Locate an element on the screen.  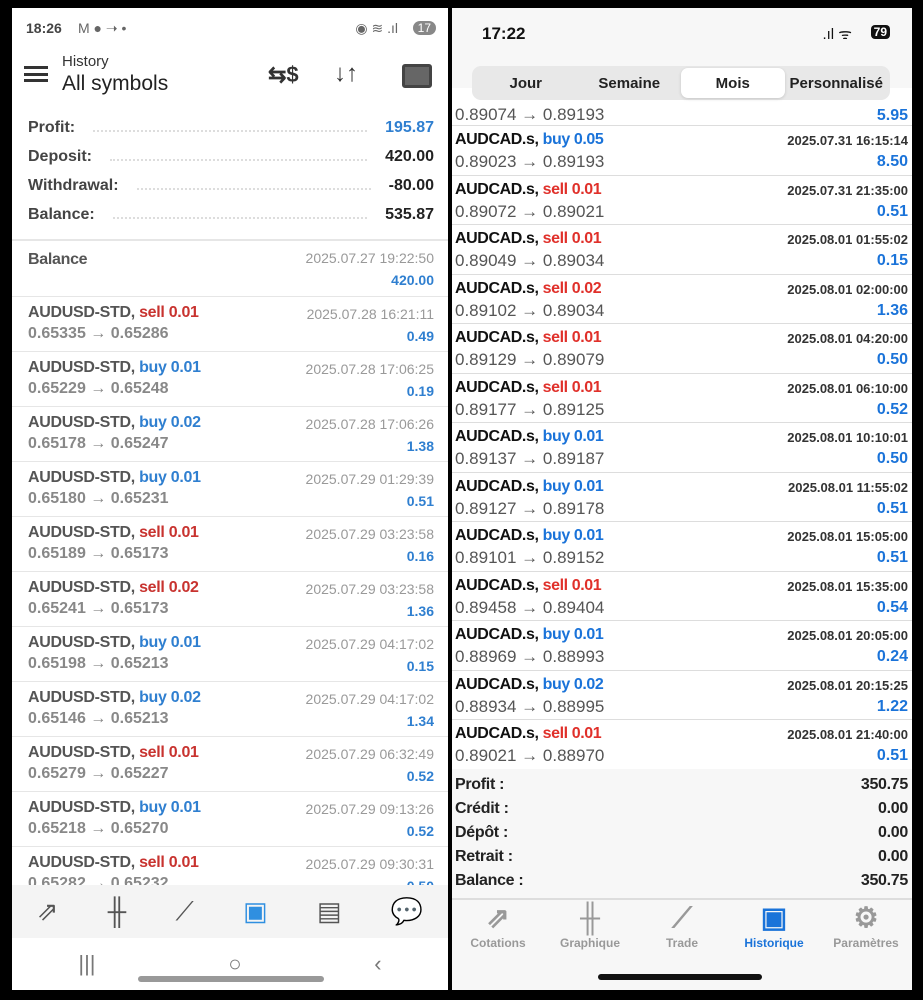
summary-value: 0.00 is located at coordinates (893, 856).